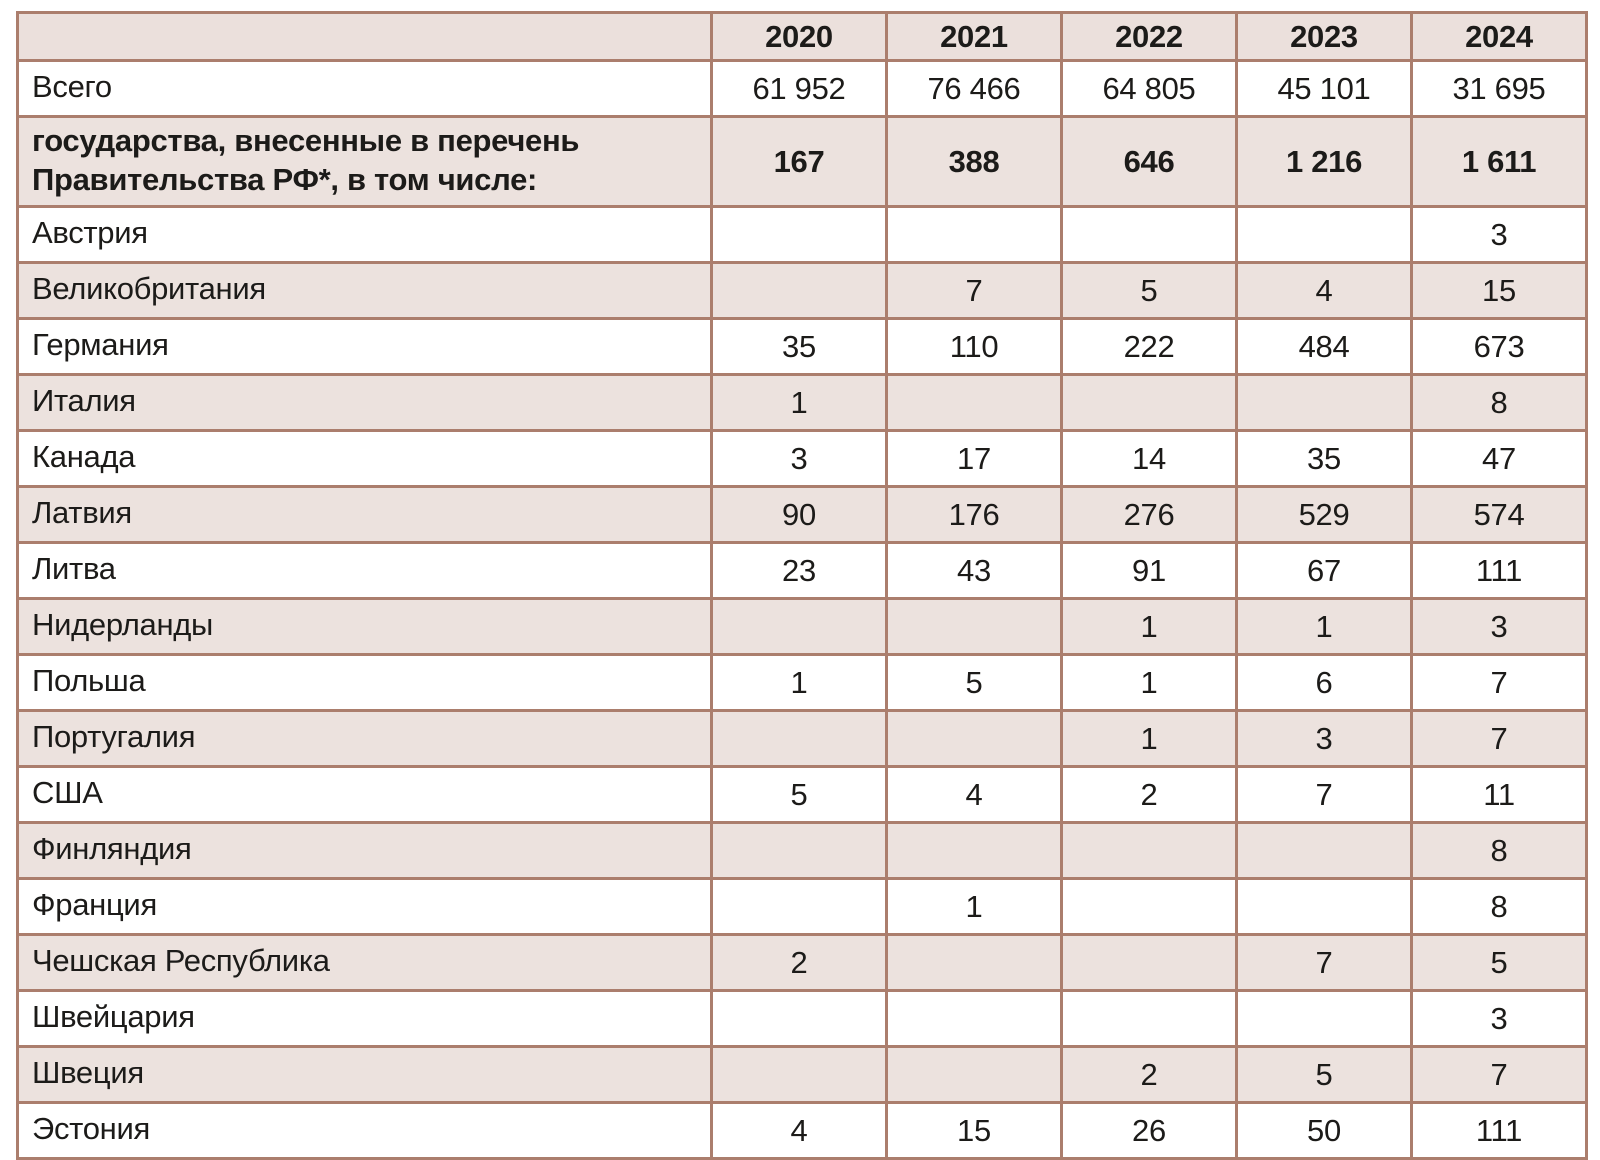 The width and height of the screenshot is (1600, 1160). I want to click on table-row: Канада 3 17 14 35 47, so click(802, 458).